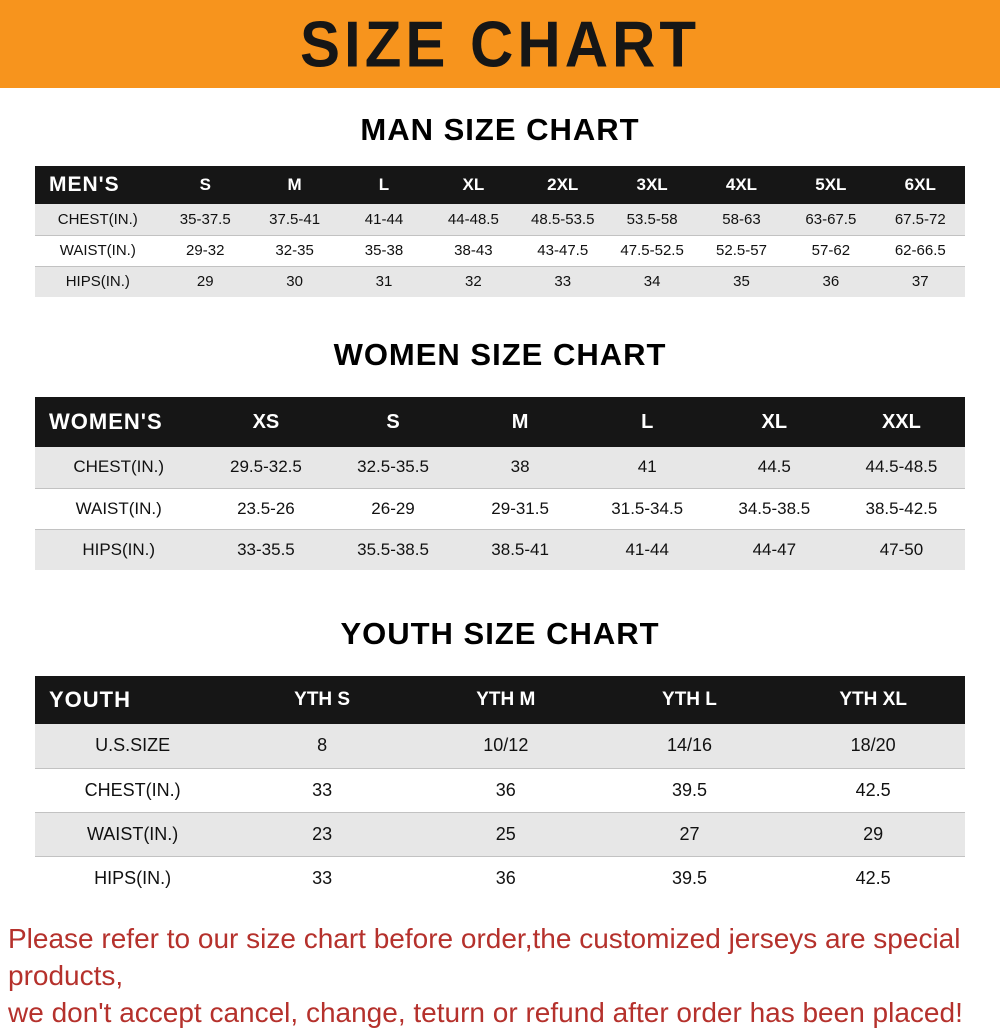  I want to click on value-cell: 41, so click(647, 467).